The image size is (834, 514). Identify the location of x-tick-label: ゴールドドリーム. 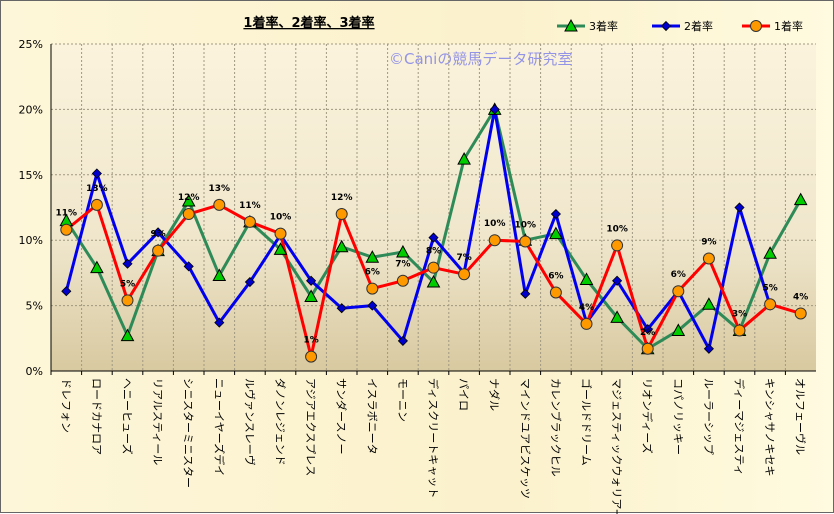
(587, 422).